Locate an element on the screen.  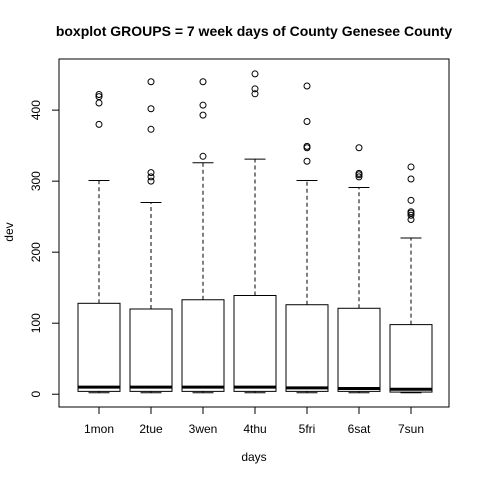
box-2tue is located at coordinates (151, 236).